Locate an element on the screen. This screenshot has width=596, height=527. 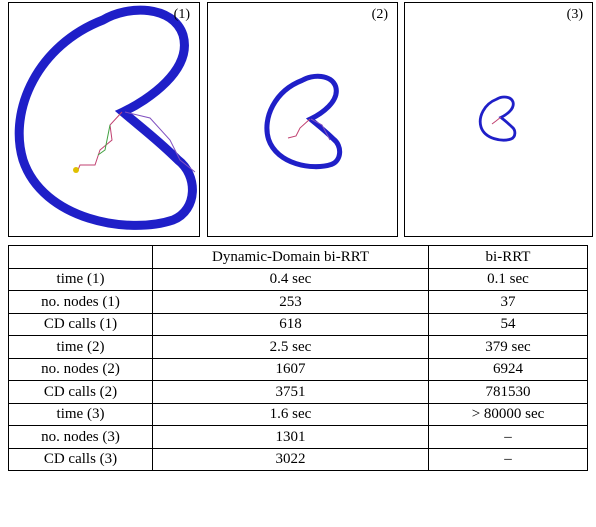
table-cell: 1301 is located at coordinates (290, 437).